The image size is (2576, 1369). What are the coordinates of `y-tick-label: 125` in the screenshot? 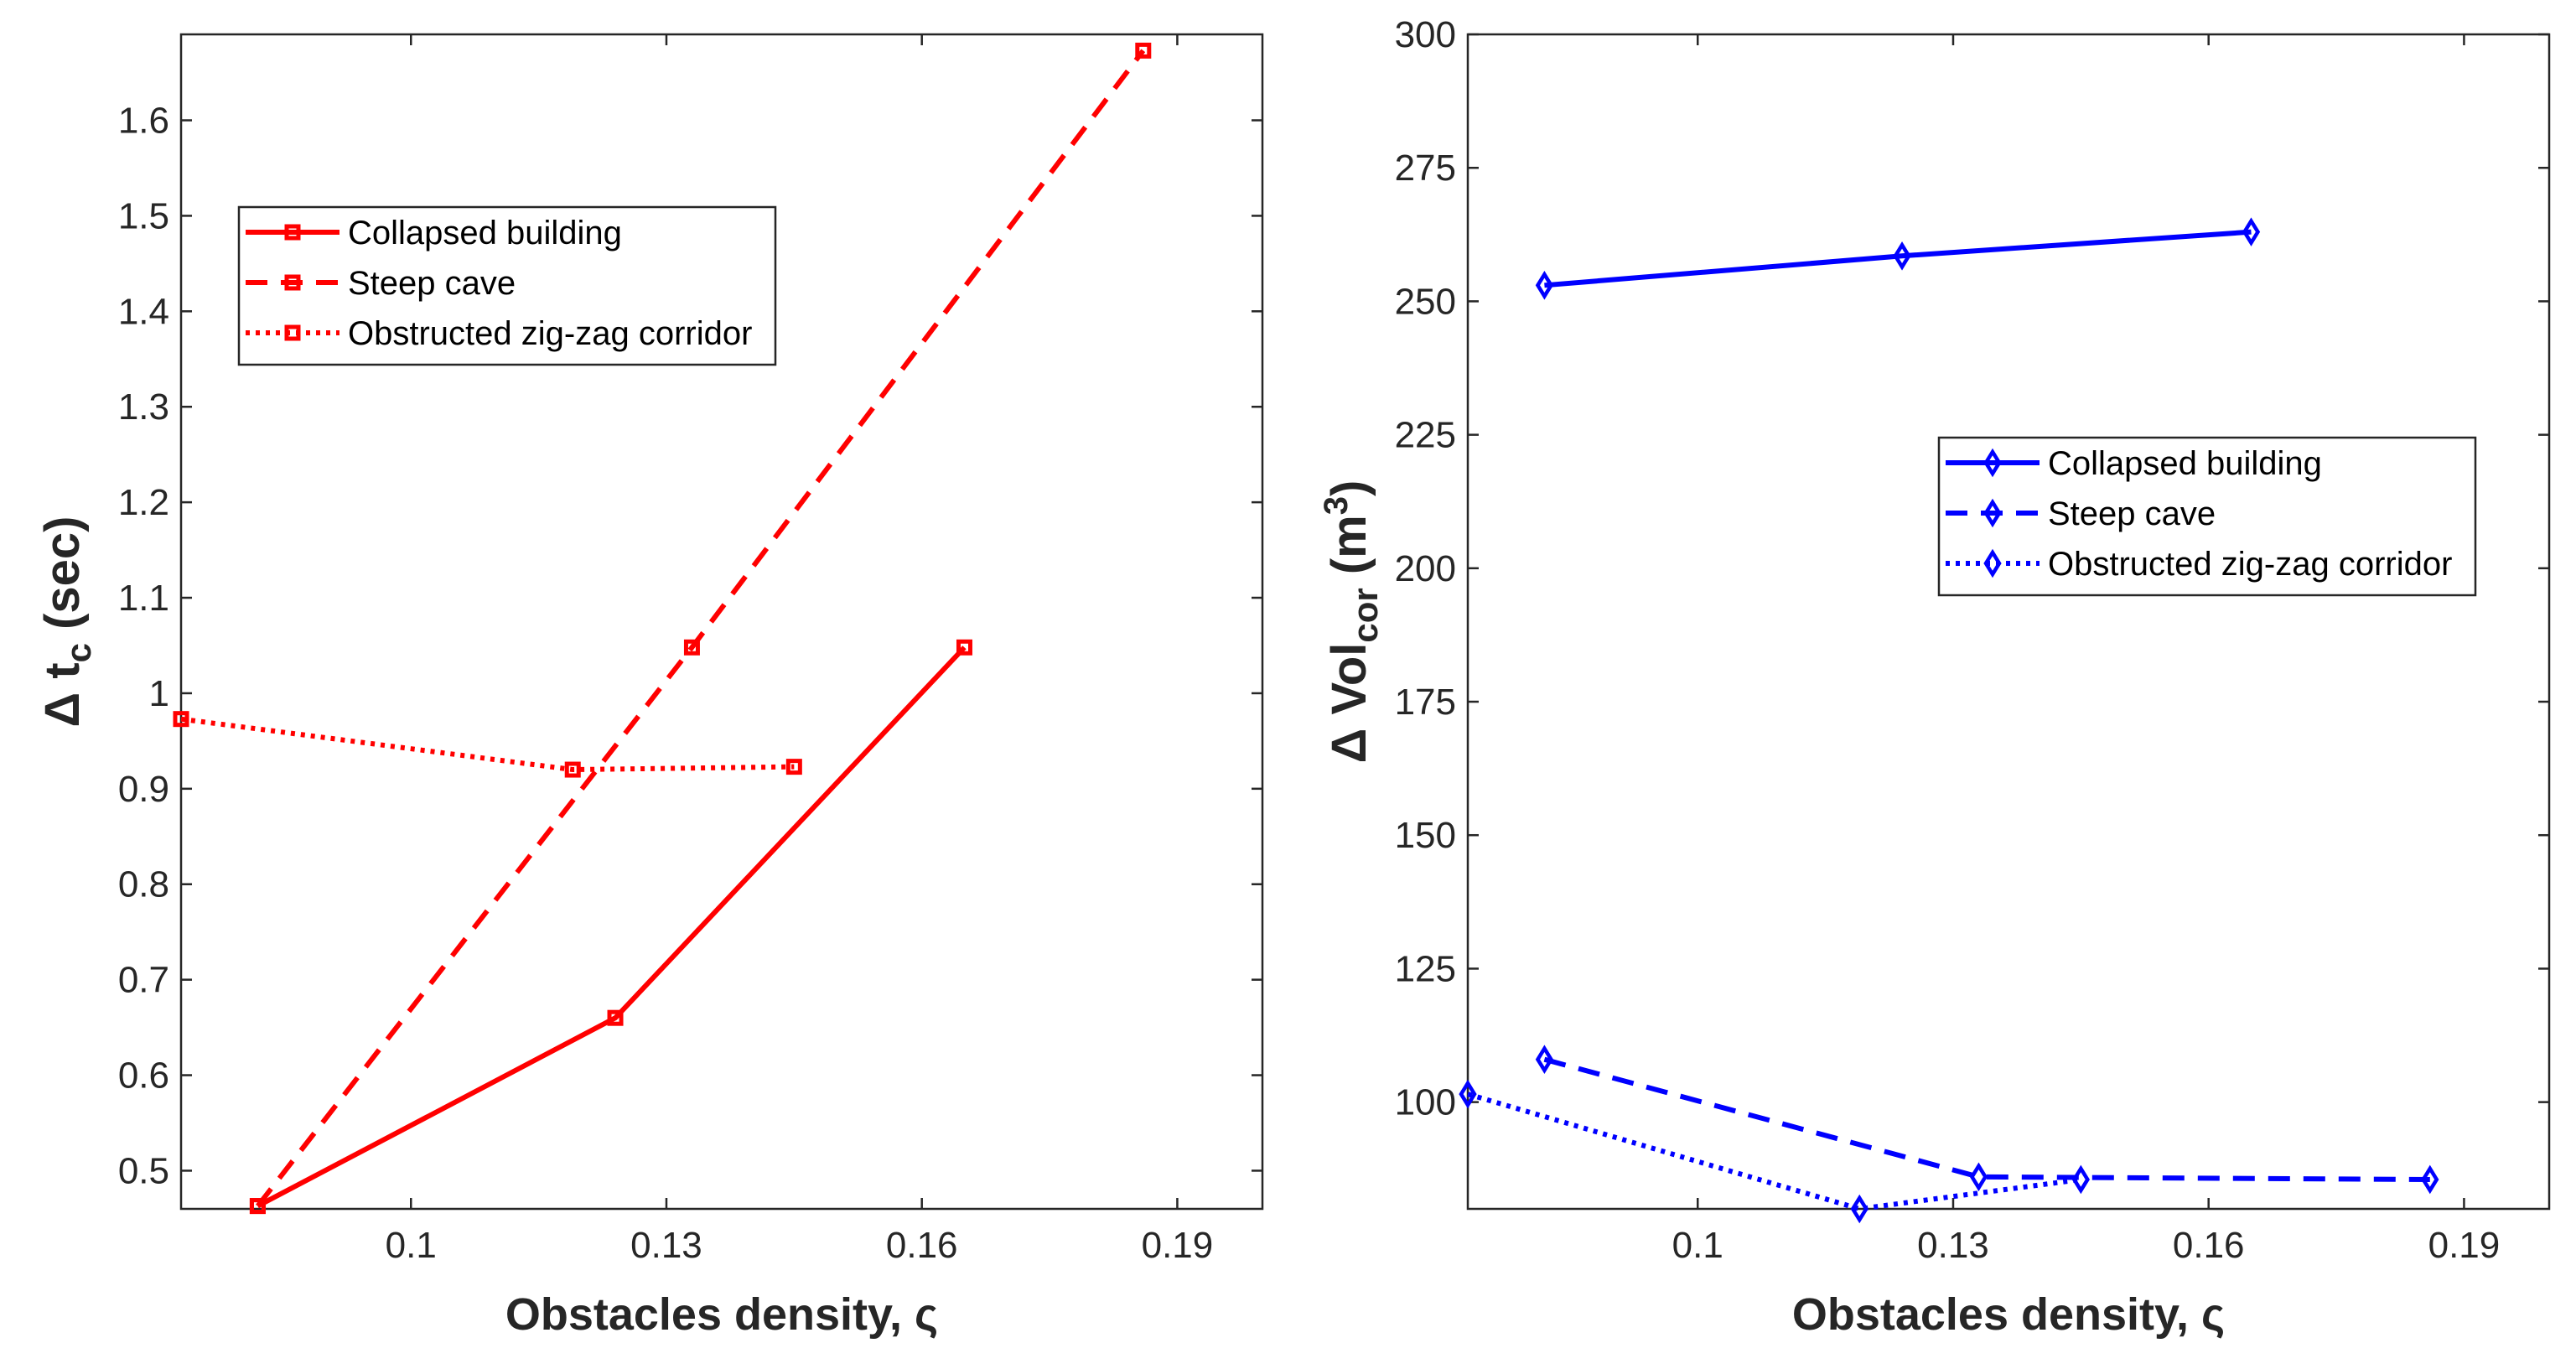 It's located at (1425, 968).